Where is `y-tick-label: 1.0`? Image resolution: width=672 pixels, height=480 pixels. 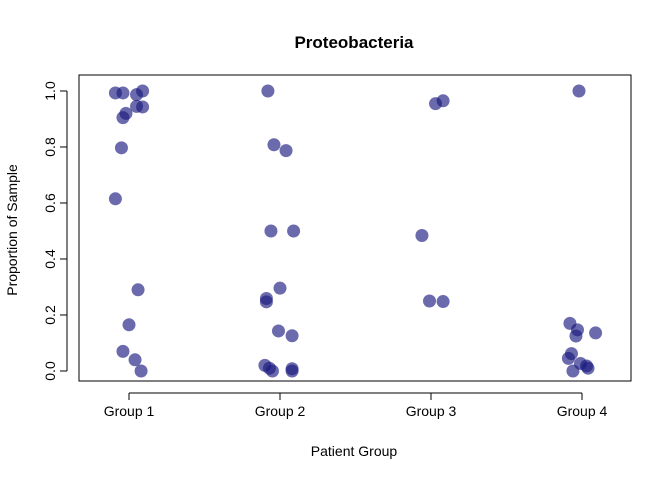 y-tick-label: 1.0 is located at coordinates (50, 91).